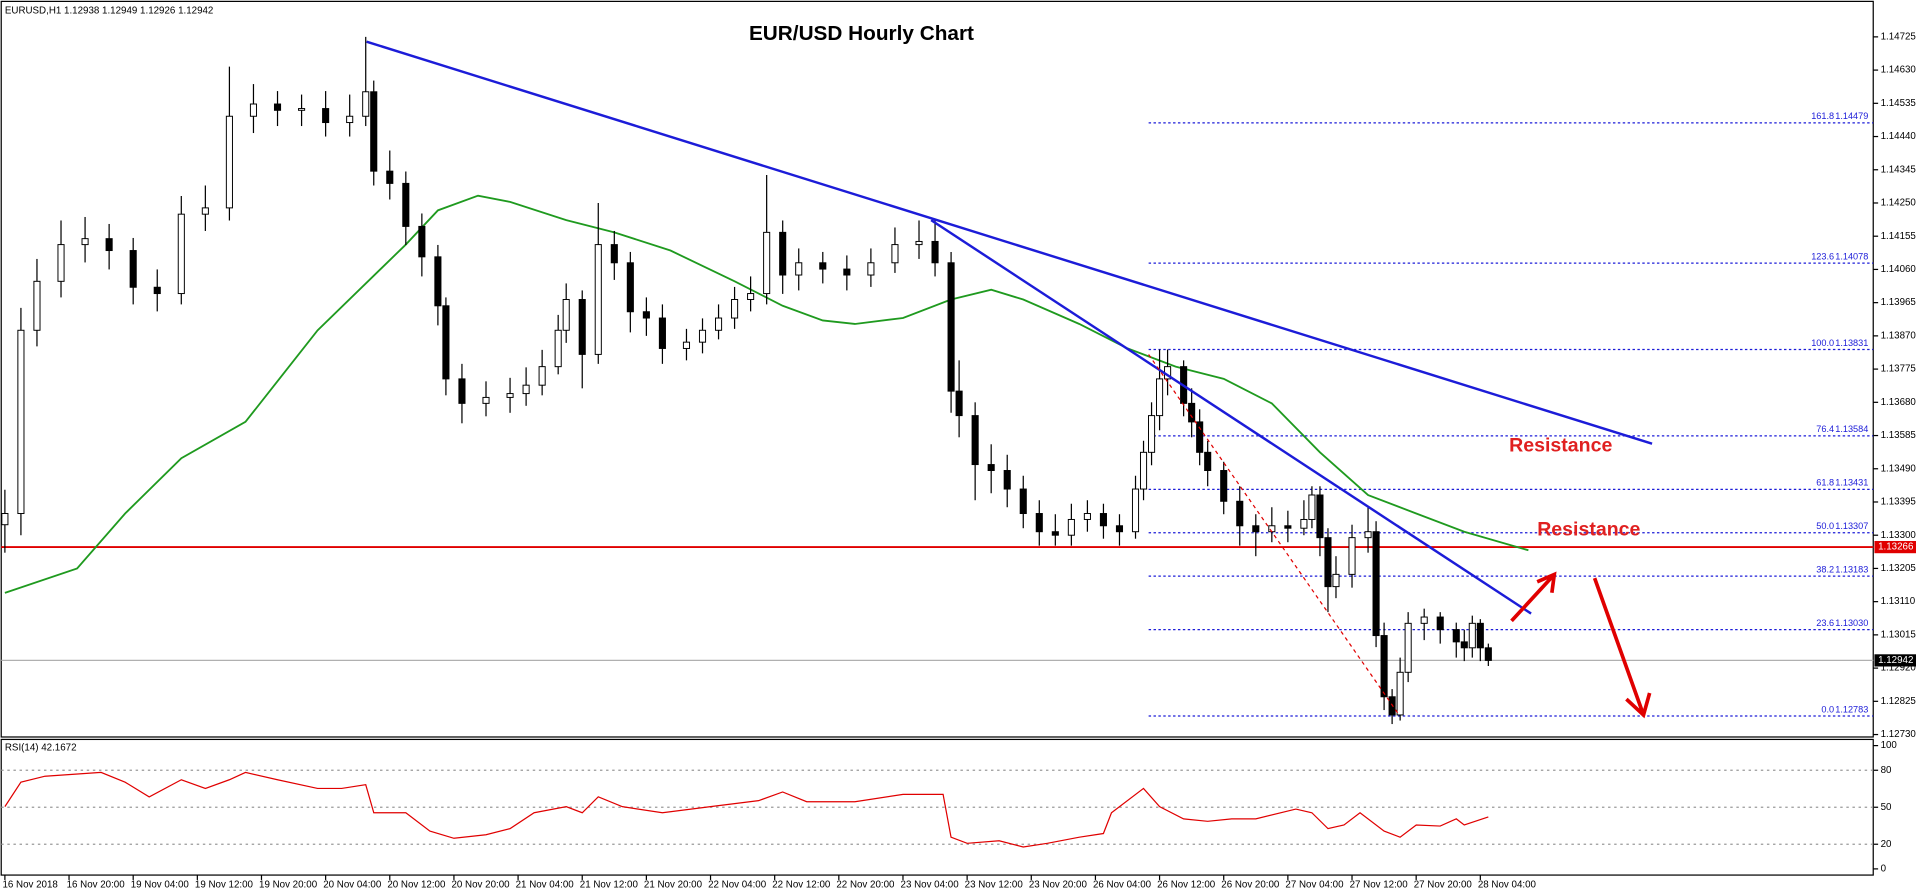 The image size is (1916, 896). I want to click on x-tick-label: 26 Nov 20:00, so click(1250, 884).